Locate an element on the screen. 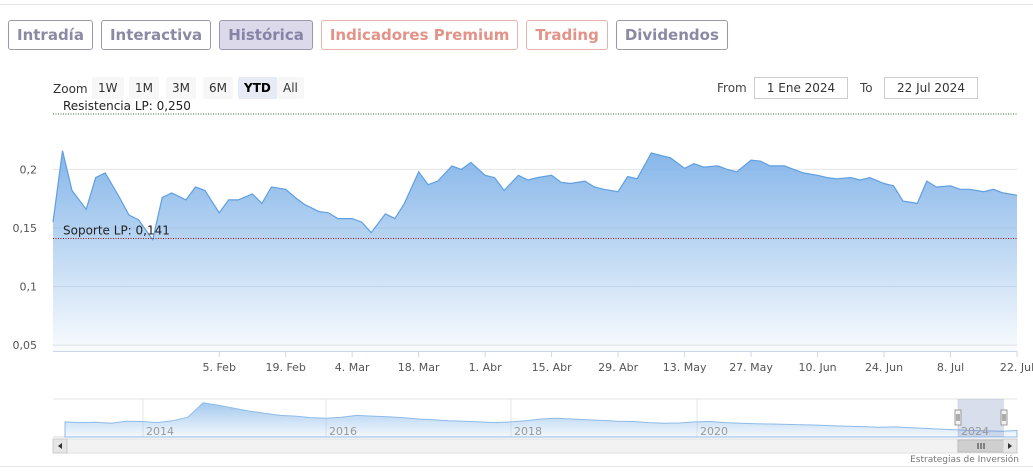 This screenshot has width=1033, height=475. x-tick-label: 15. Abr is located at coordinates (552, 367).